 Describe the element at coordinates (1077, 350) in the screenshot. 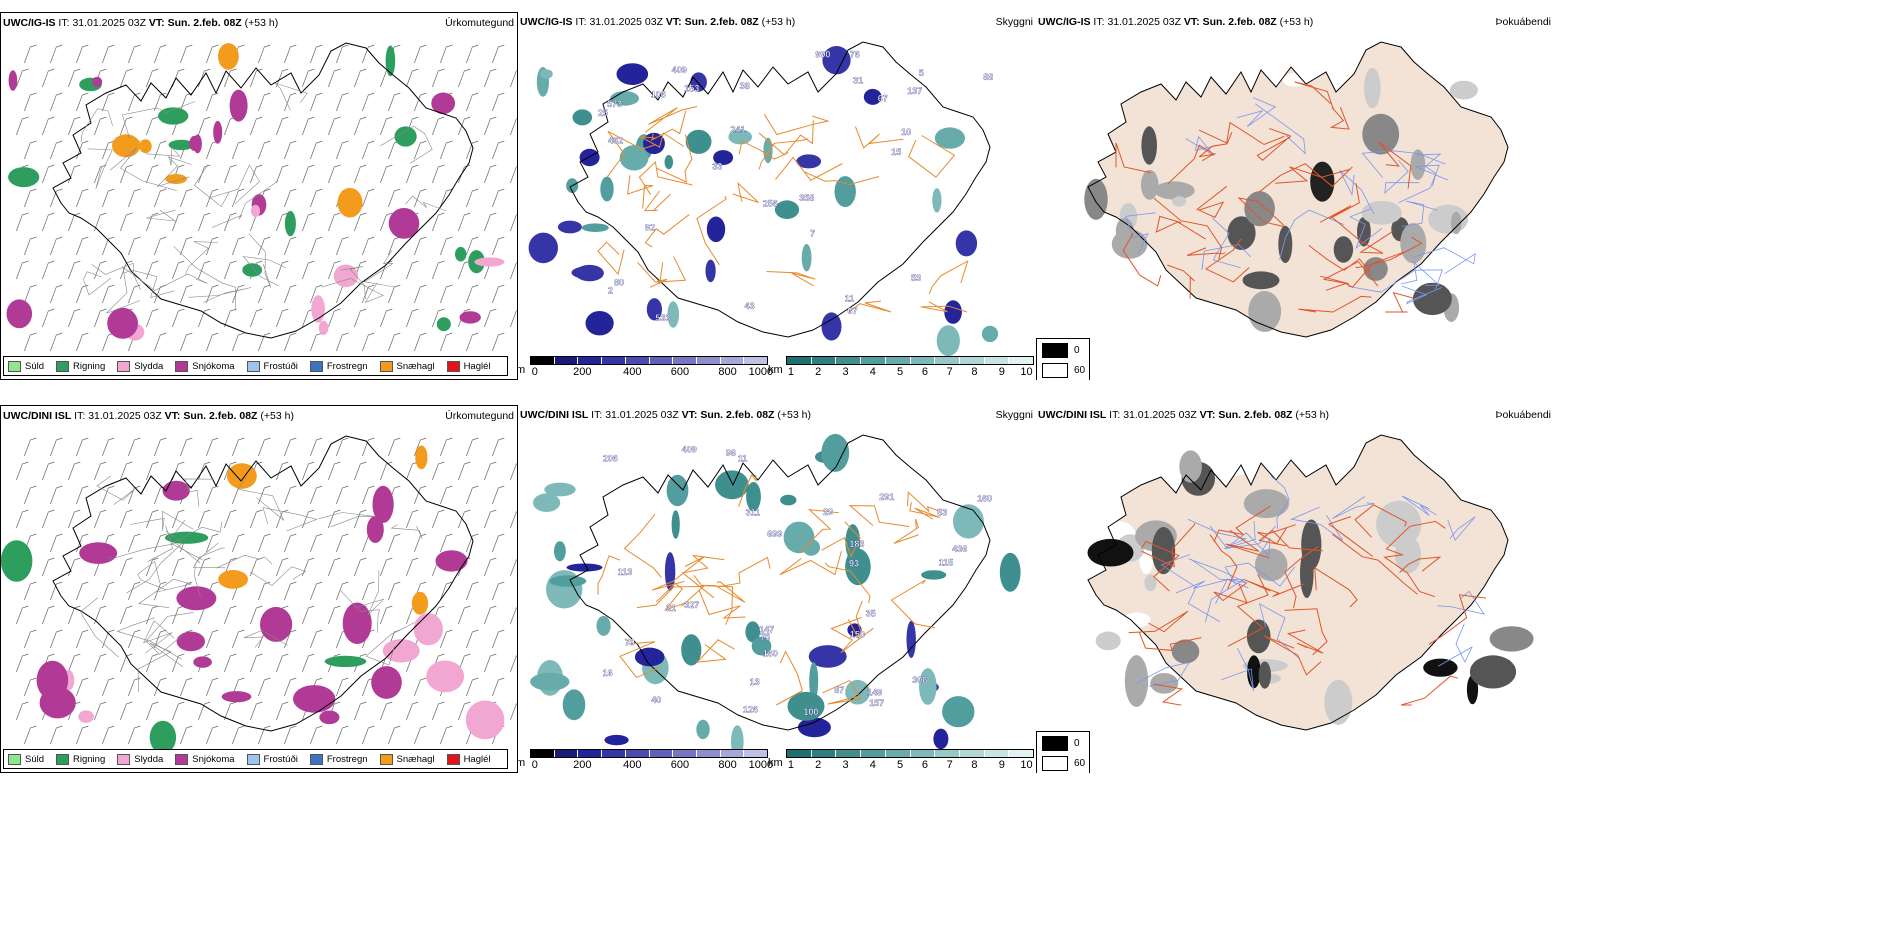

I see `fog-legend-label: 0` at that location.